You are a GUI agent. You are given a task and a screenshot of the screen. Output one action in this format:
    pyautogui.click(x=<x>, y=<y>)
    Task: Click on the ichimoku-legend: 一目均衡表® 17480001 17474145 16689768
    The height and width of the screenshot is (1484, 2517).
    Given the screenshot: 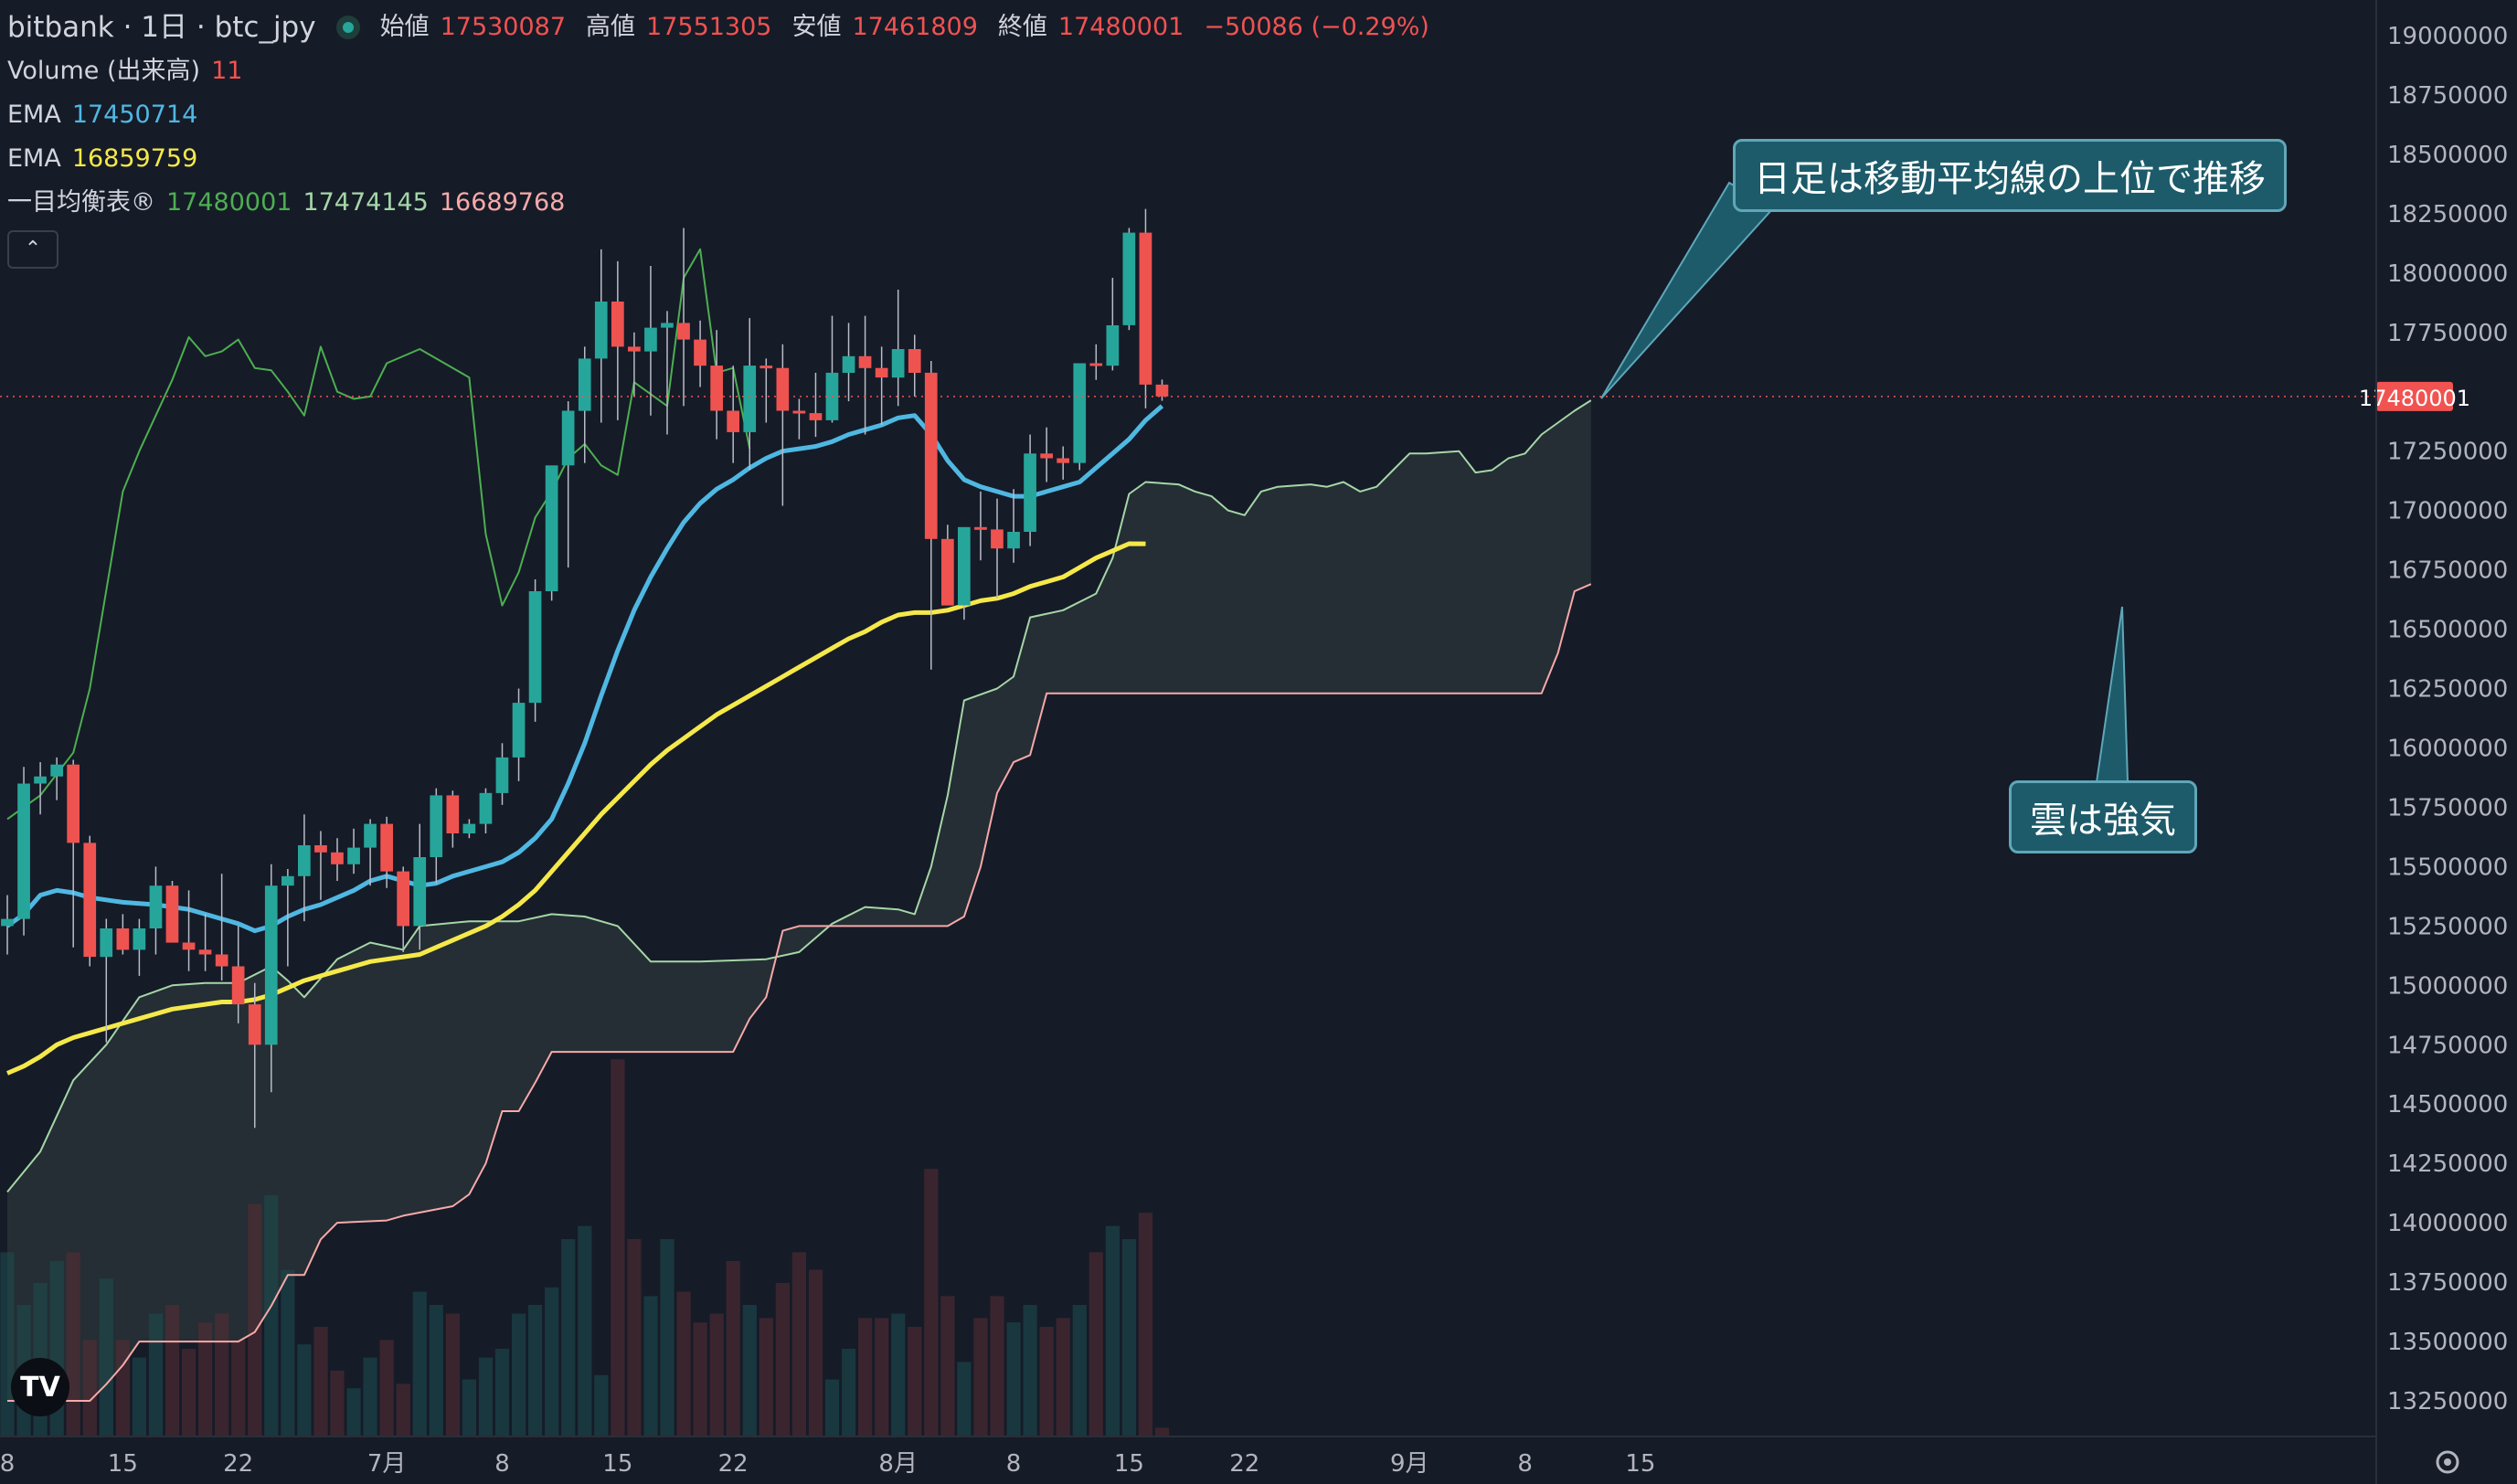 What is the action you would take?
    pyautogui.click(x=718, y=203)
    